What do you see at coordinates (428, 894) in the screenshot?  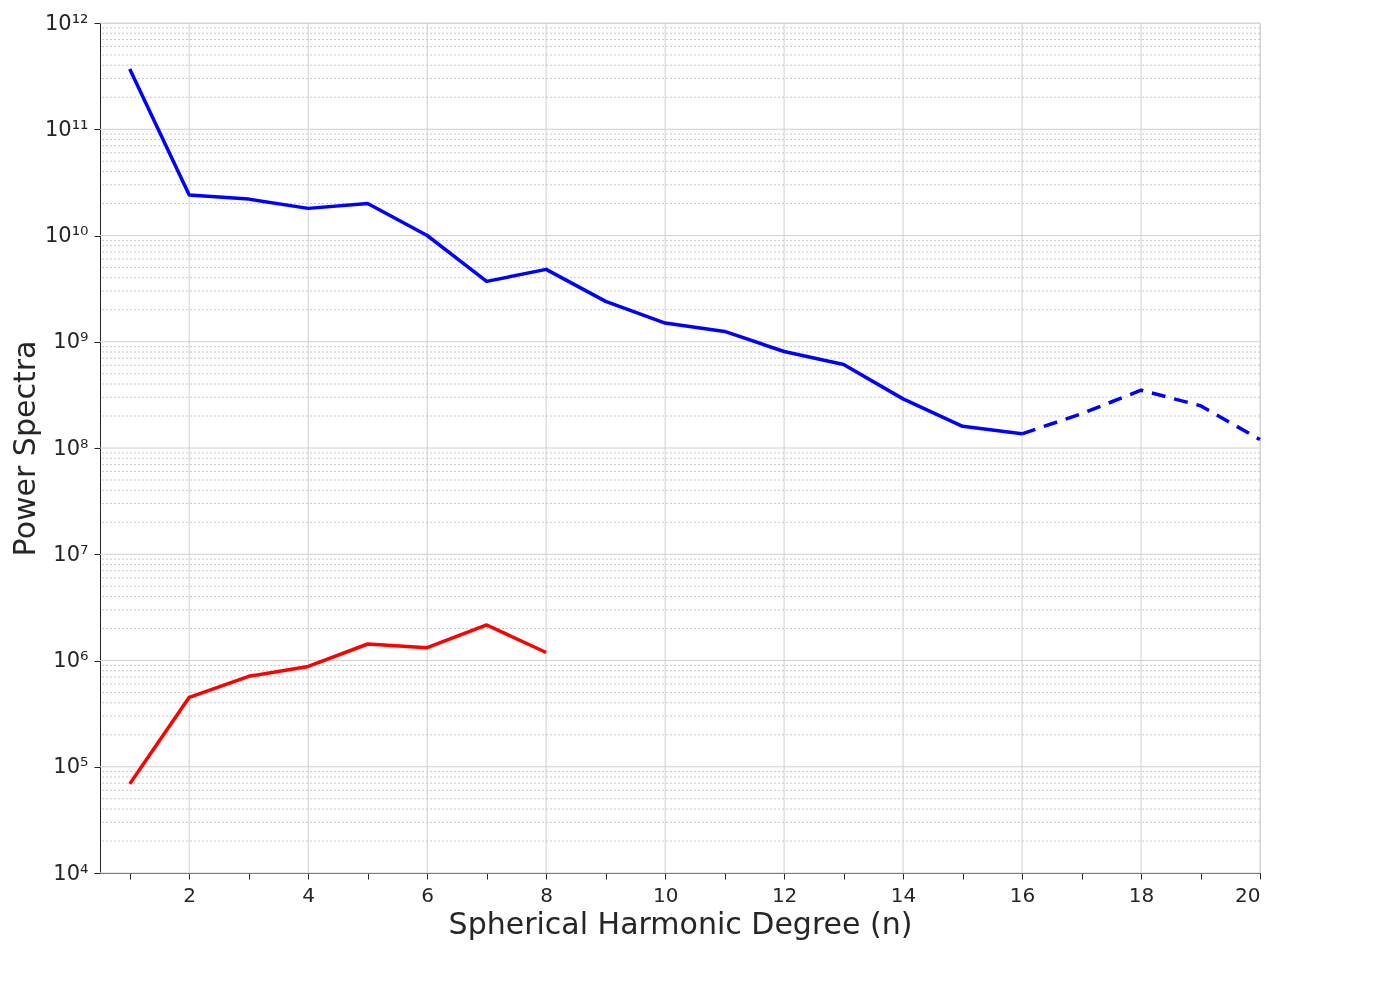 I see `x-tick-label: 6` at bounding box center [428, 894].